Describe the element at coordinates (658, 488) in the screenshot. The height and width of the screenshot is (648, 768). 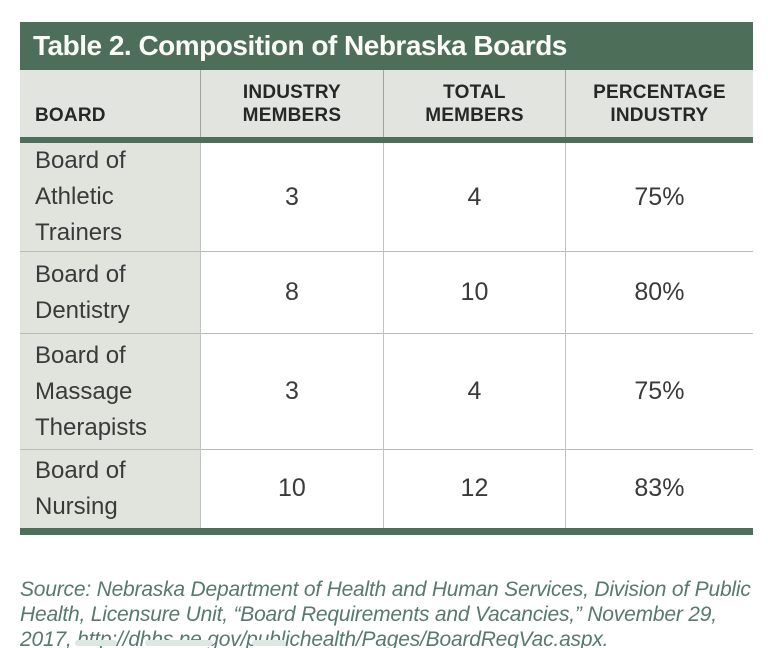
I see `percentage-industry-cell: 83%` at that location.